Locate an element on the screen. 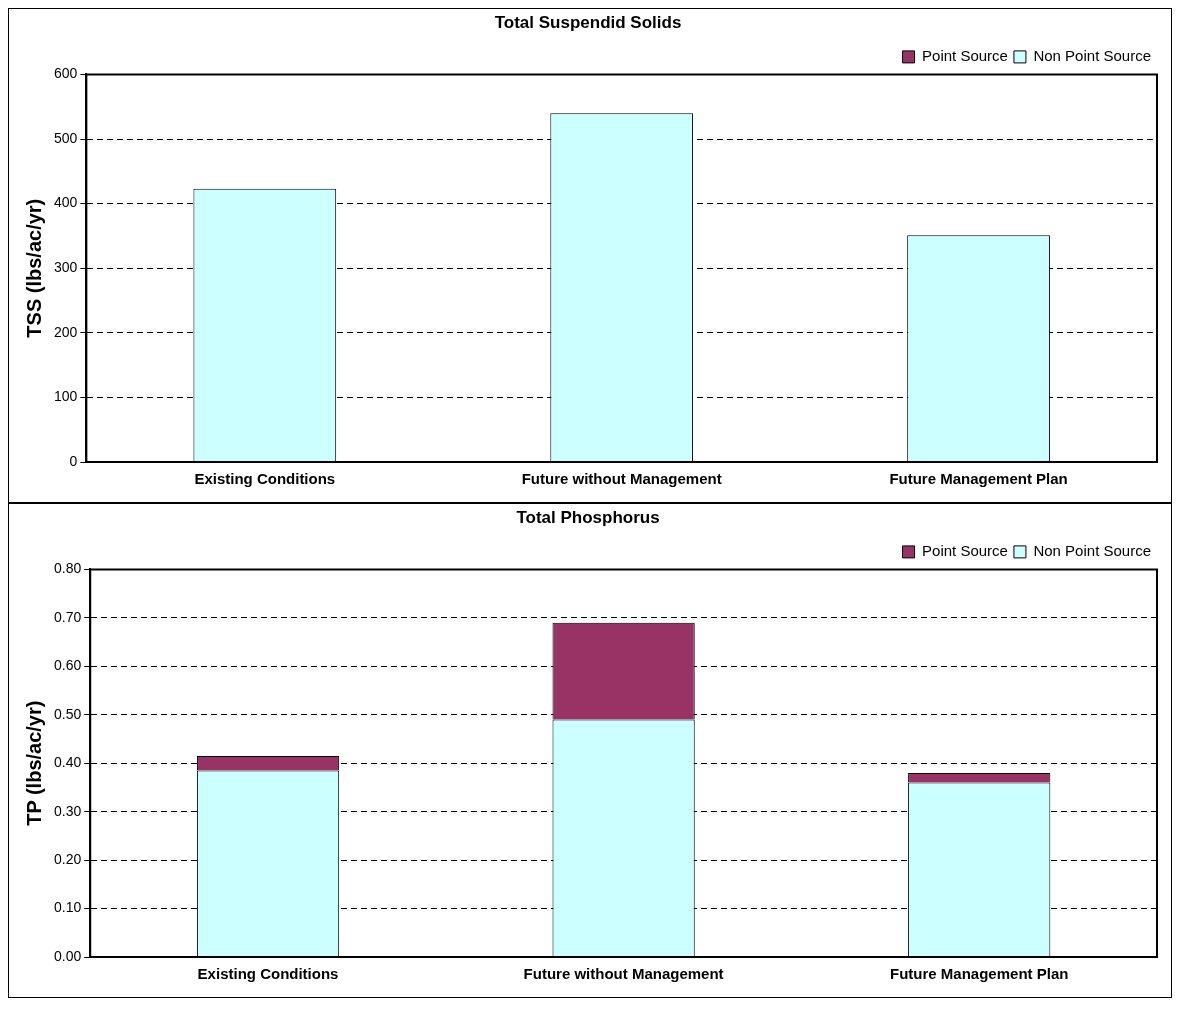 This screenshot has width=1182, height=1013. y-tick-label: 0.00 is located at coordinates (68, 955).